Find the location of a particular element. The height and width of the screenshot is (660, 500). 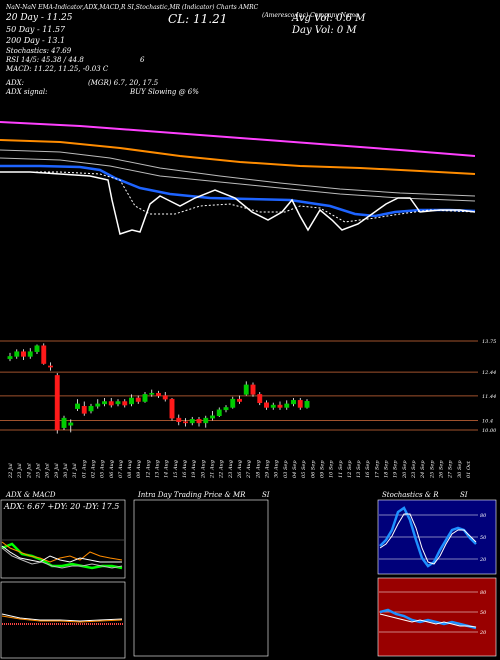

adx-macd-title: ADX & MACD is located at coordinates (31, 495).